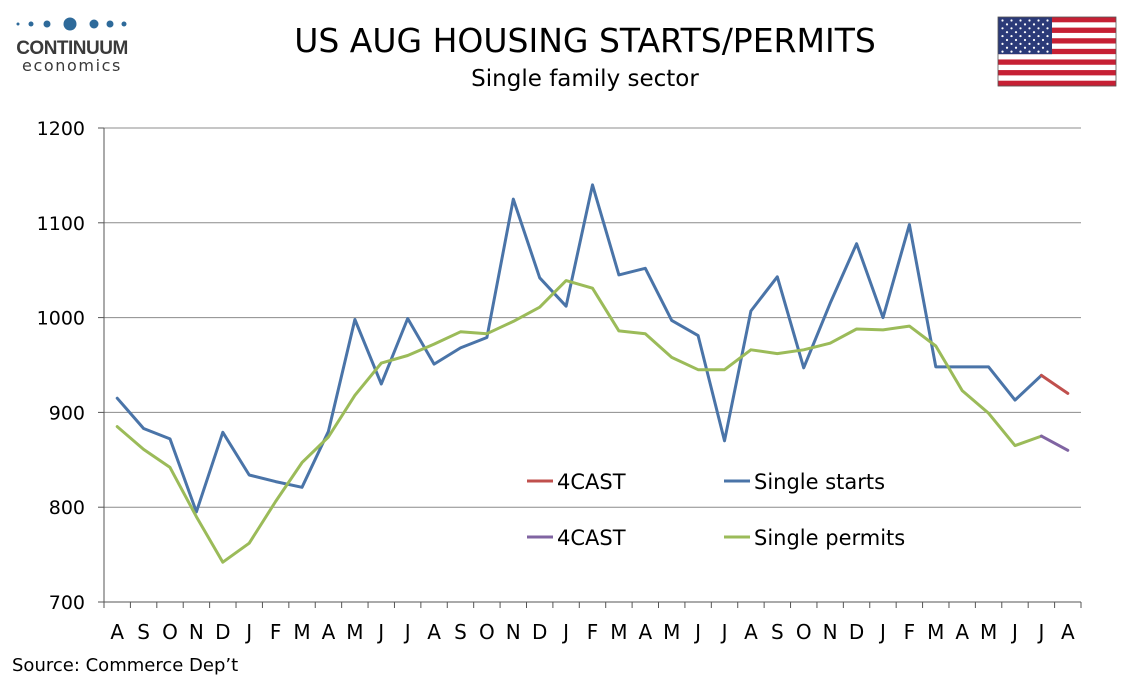  I want to click on chart-title: US AUG HOUSING STARTS/PERMITS, so click(585, 40).